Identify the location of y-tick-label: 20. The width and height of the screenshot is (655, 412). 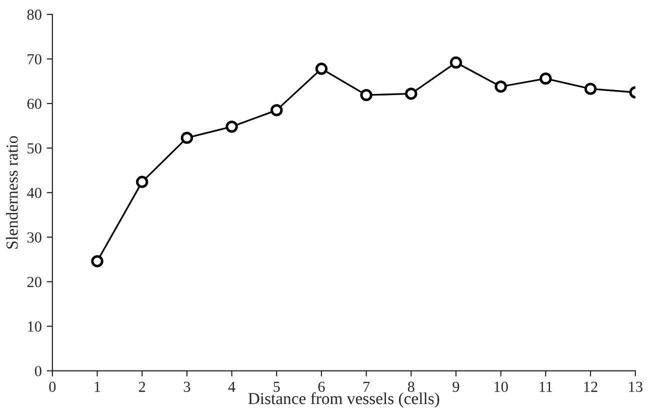
(34, 282).